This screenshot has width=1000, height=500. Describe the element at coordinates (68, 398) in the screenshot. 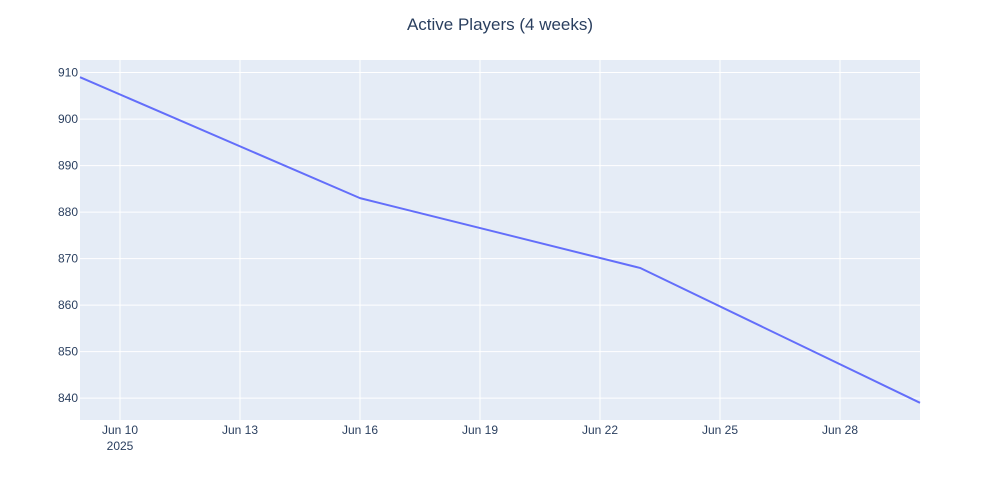

I see `y-tick-label: 840` at that location.